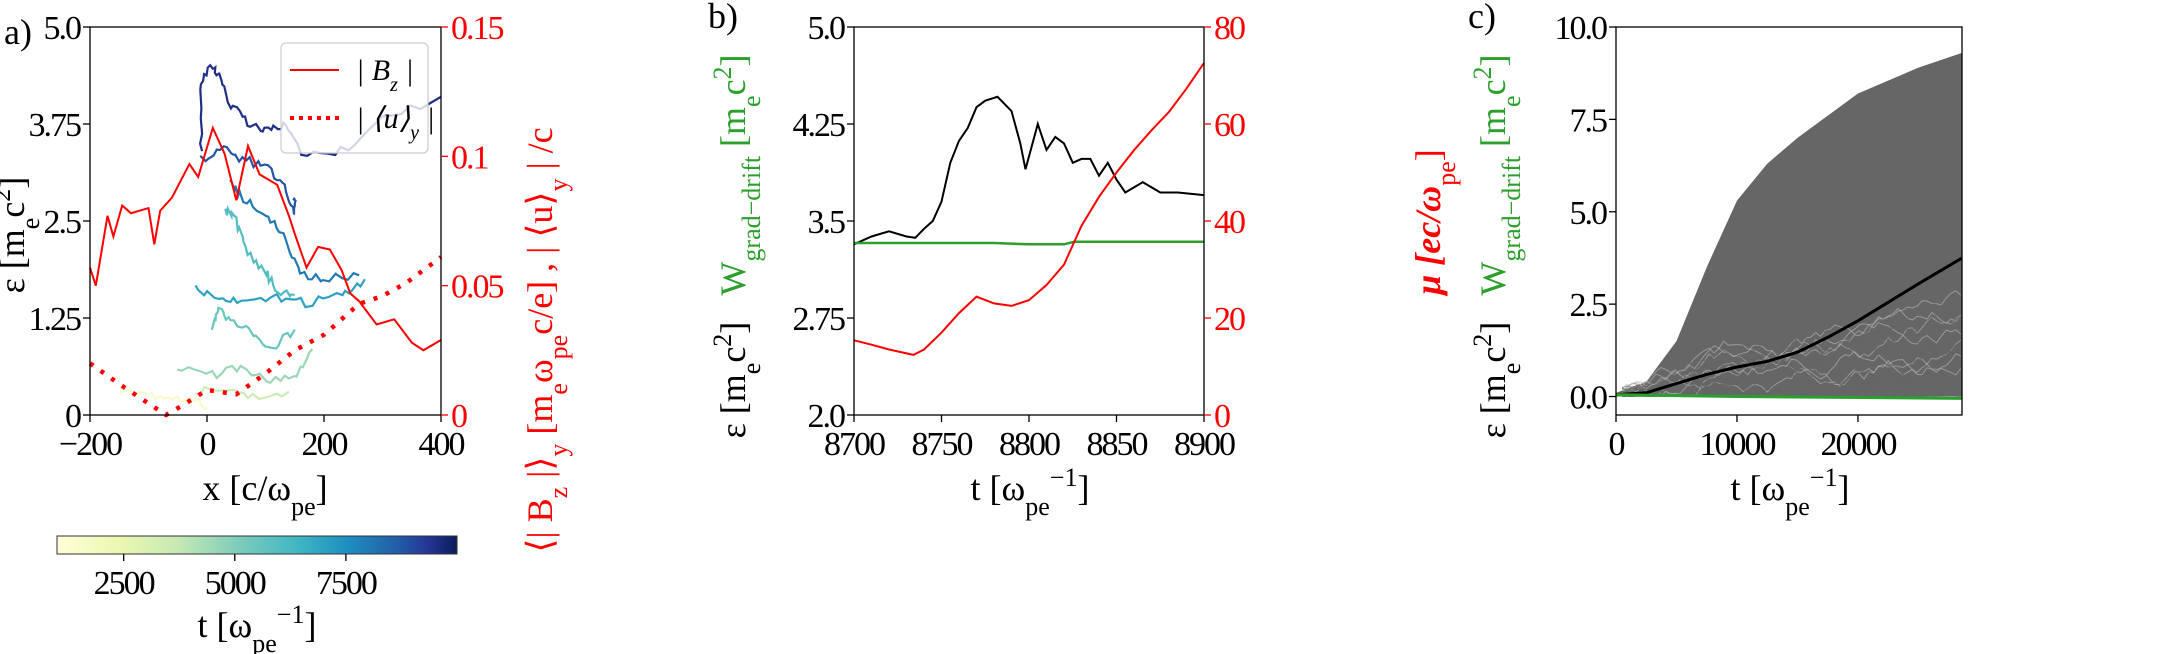 The width and height of the screenshot is (2170, 654). Describe the element at coordinates (1030, 439) in the screenshot. I see `panel-b-x-ticks: 8700 8750 8800 8850 8900` at that location.